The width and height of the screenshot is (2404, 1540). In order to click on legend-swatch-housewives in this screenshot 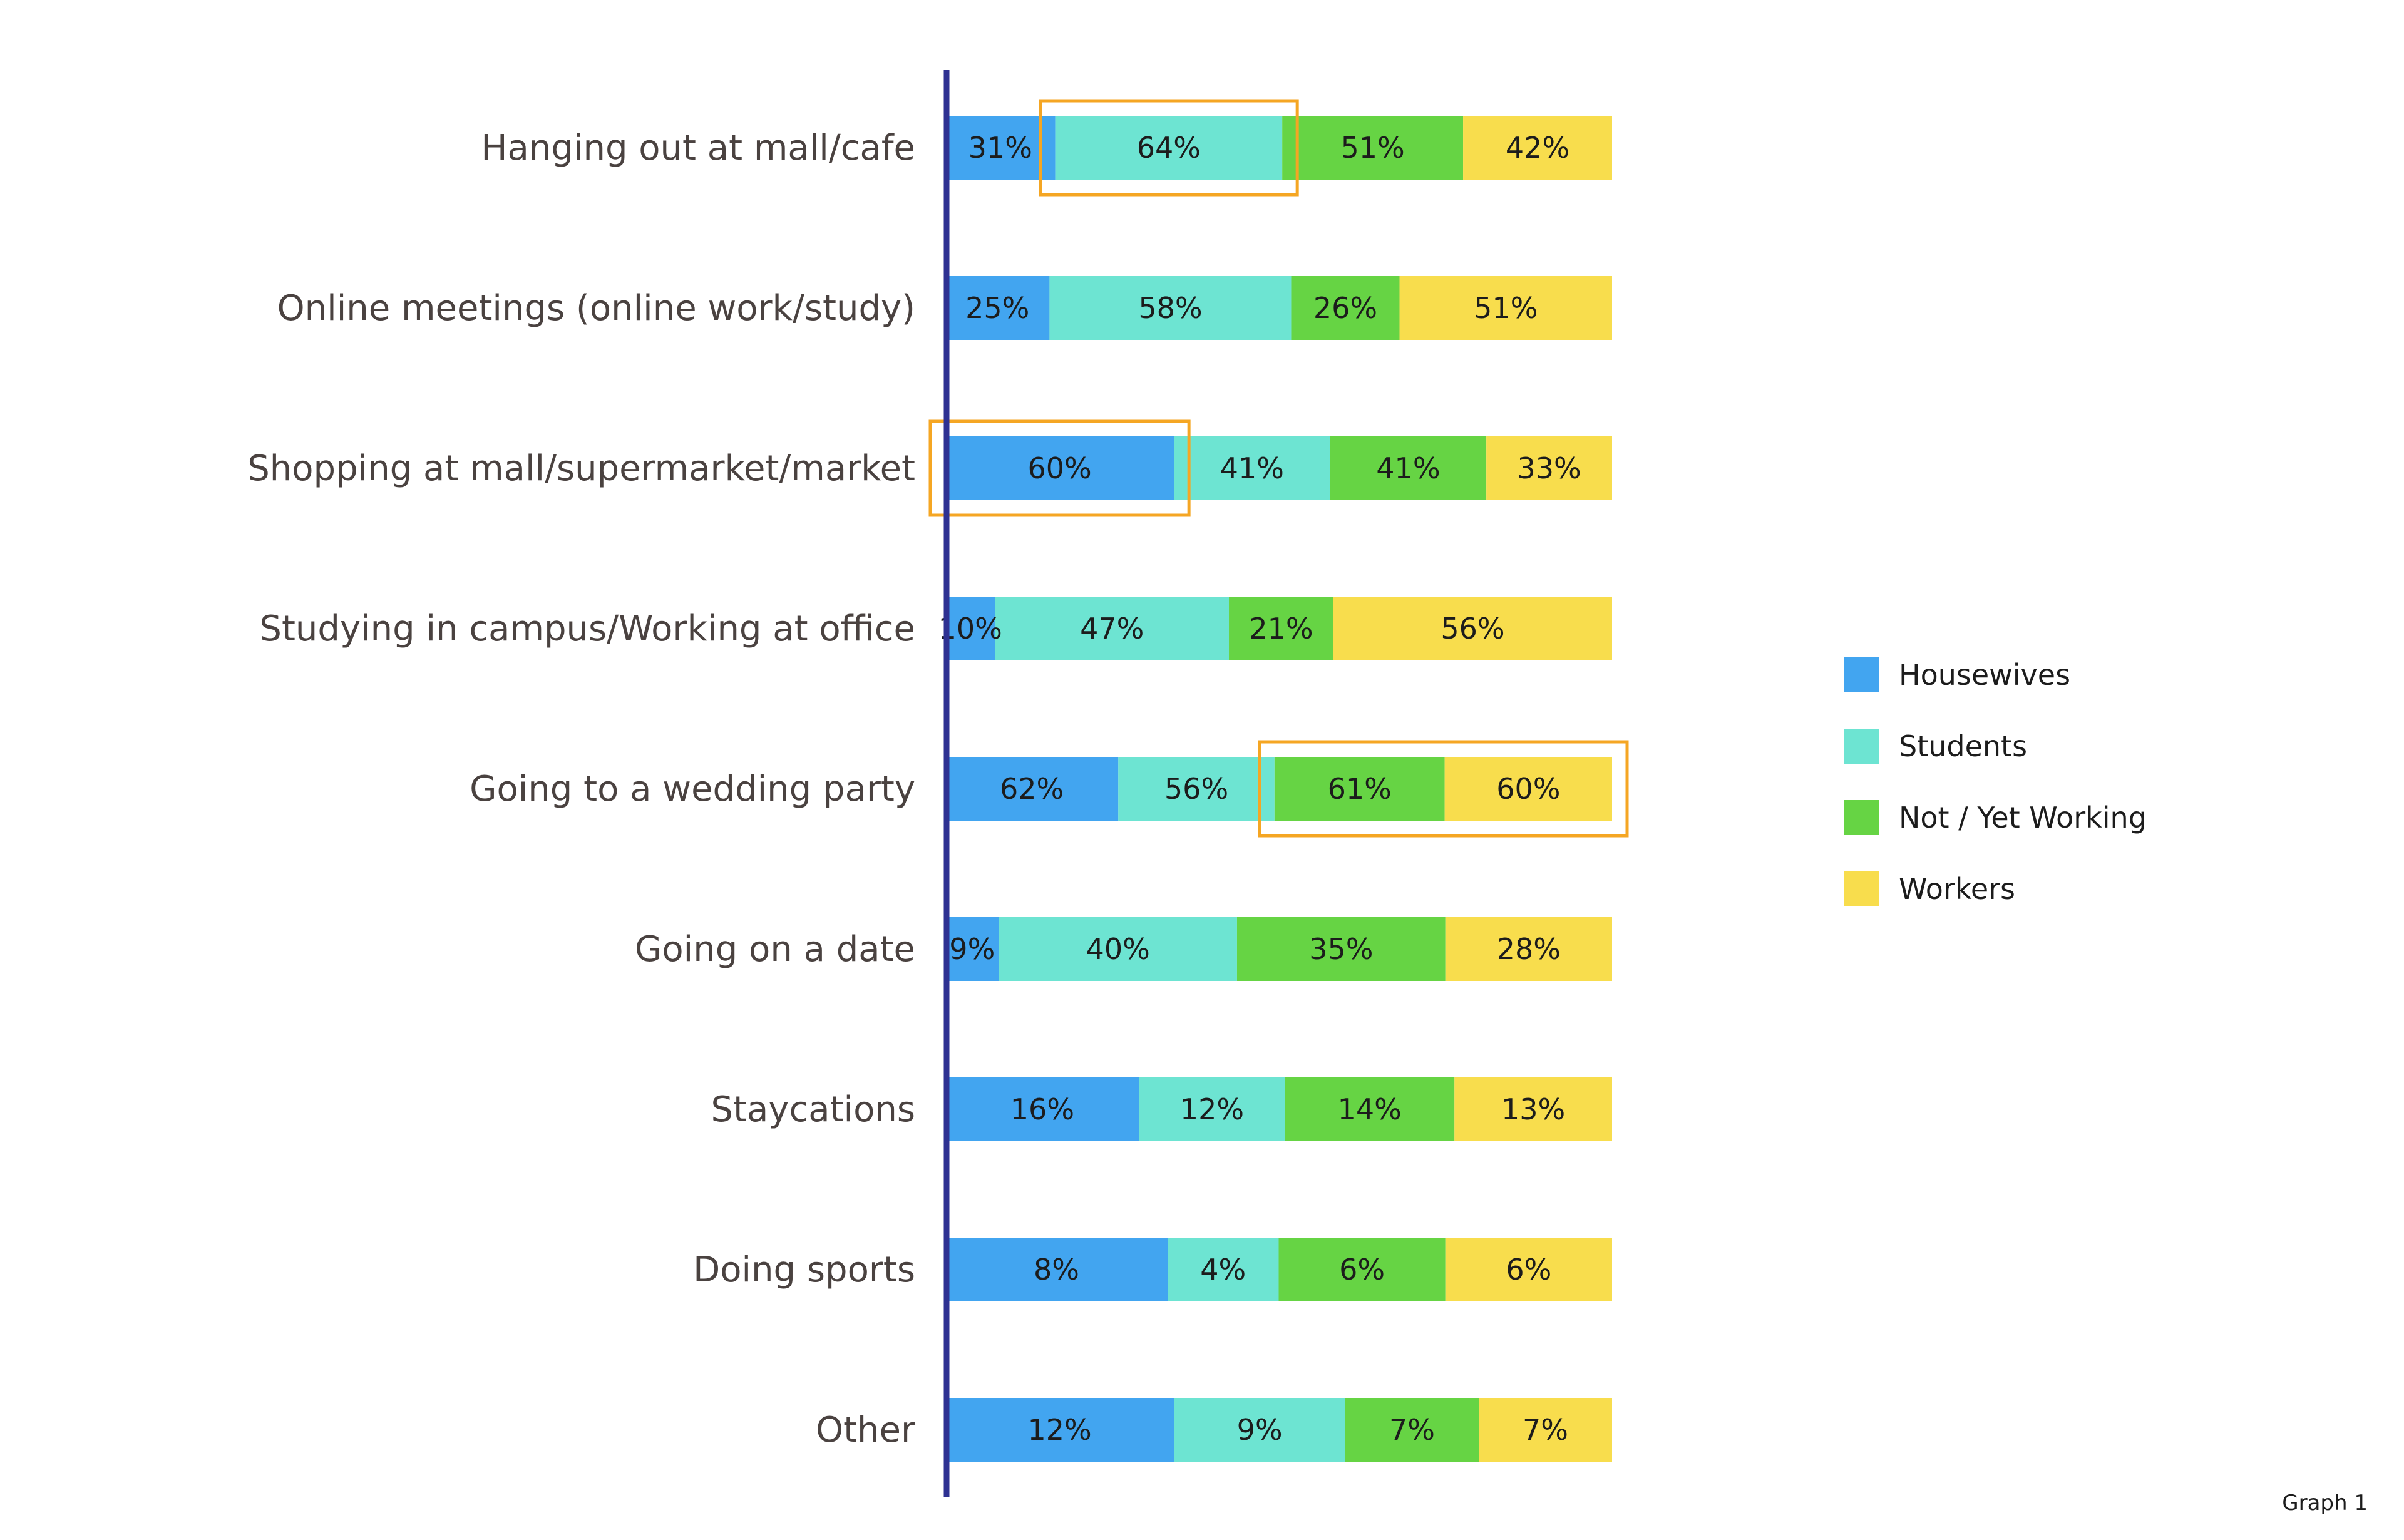, I will do `click(1862, 674)`.